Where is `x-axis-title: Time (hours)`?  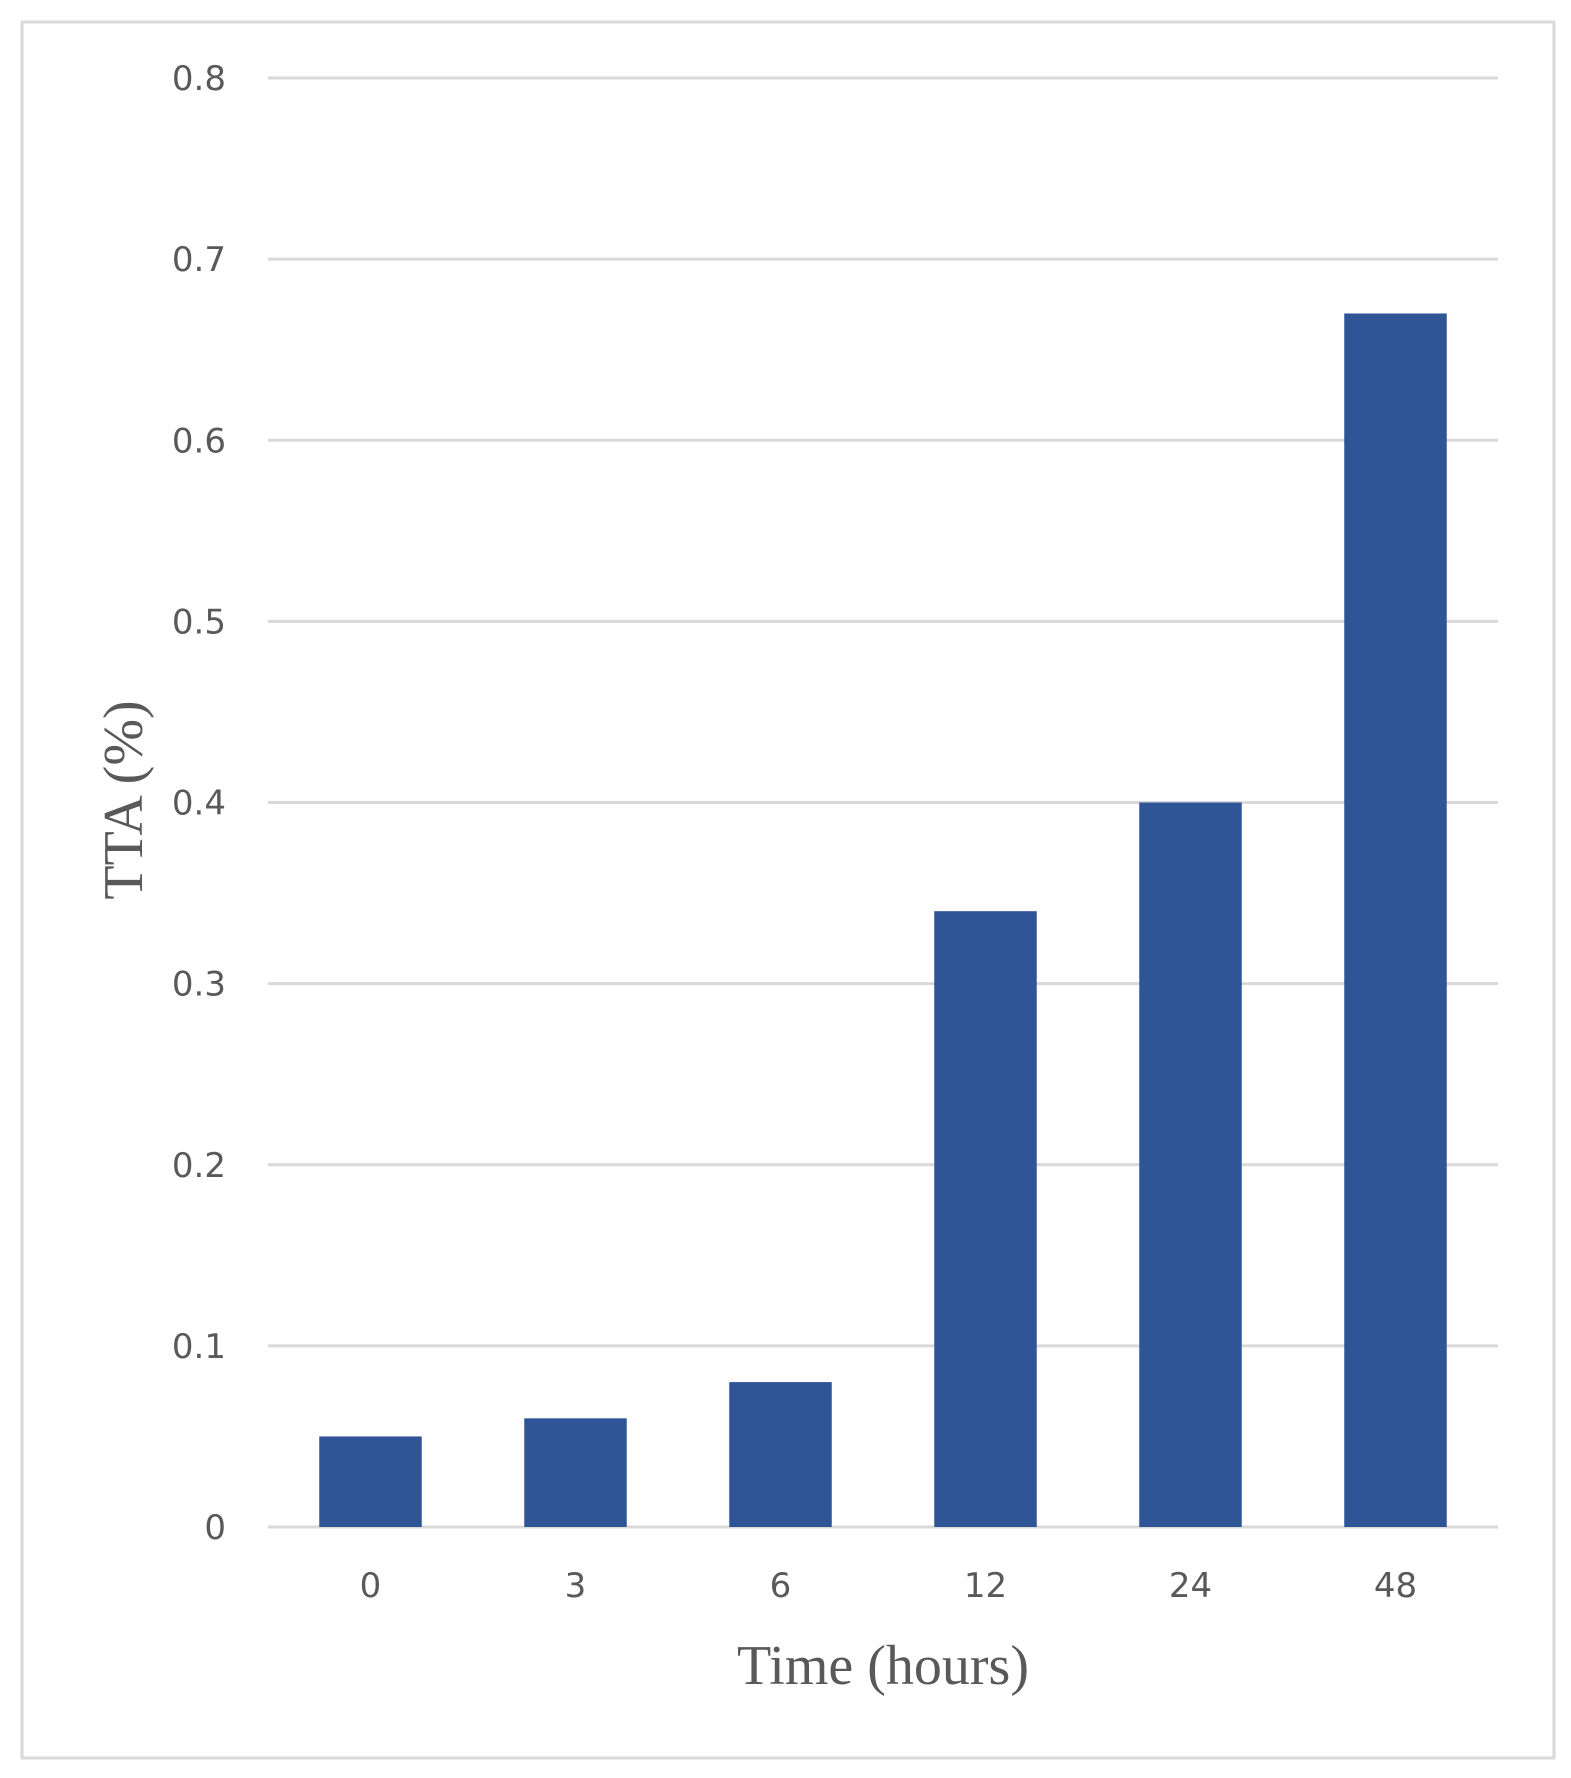 x-axis-title: Time (hours) is located at coordinates (883, 1666).